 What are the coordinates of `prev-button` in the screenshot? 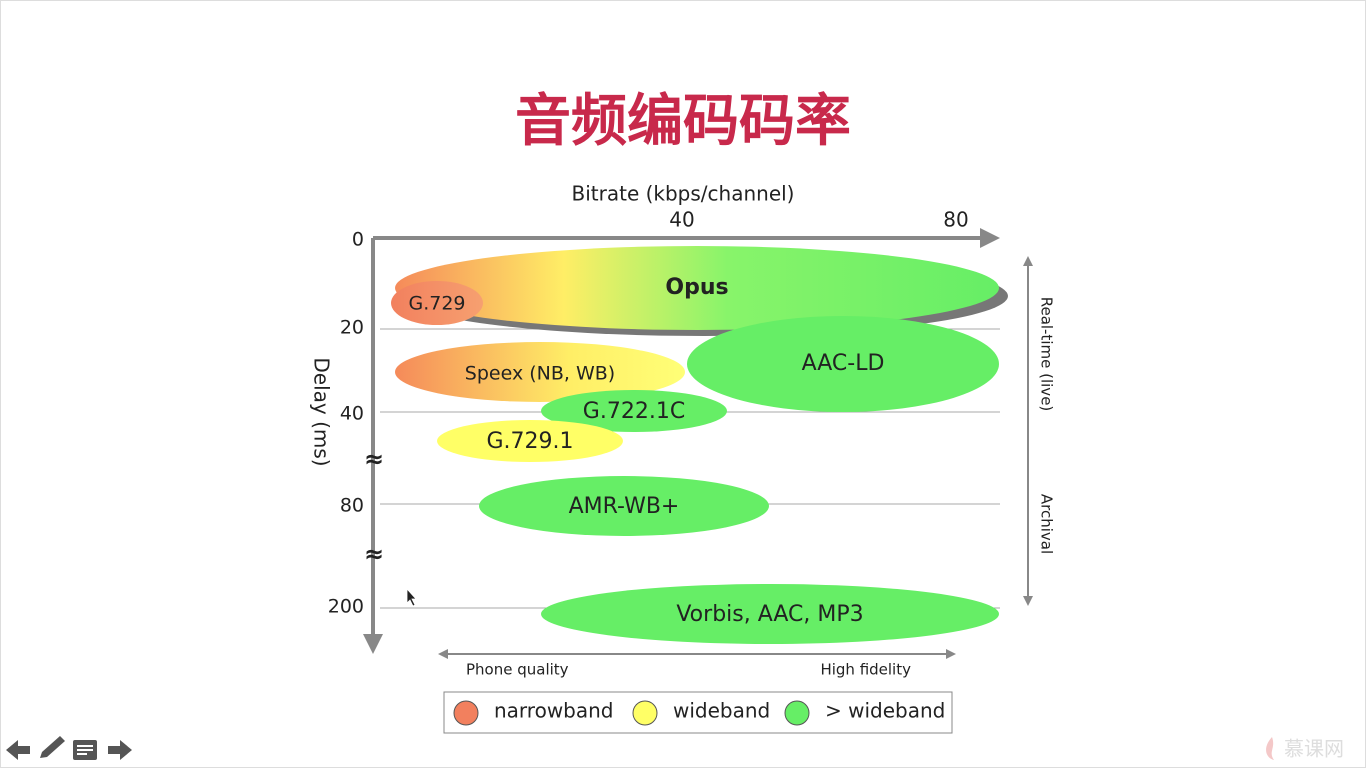 It's located at (18, 750).